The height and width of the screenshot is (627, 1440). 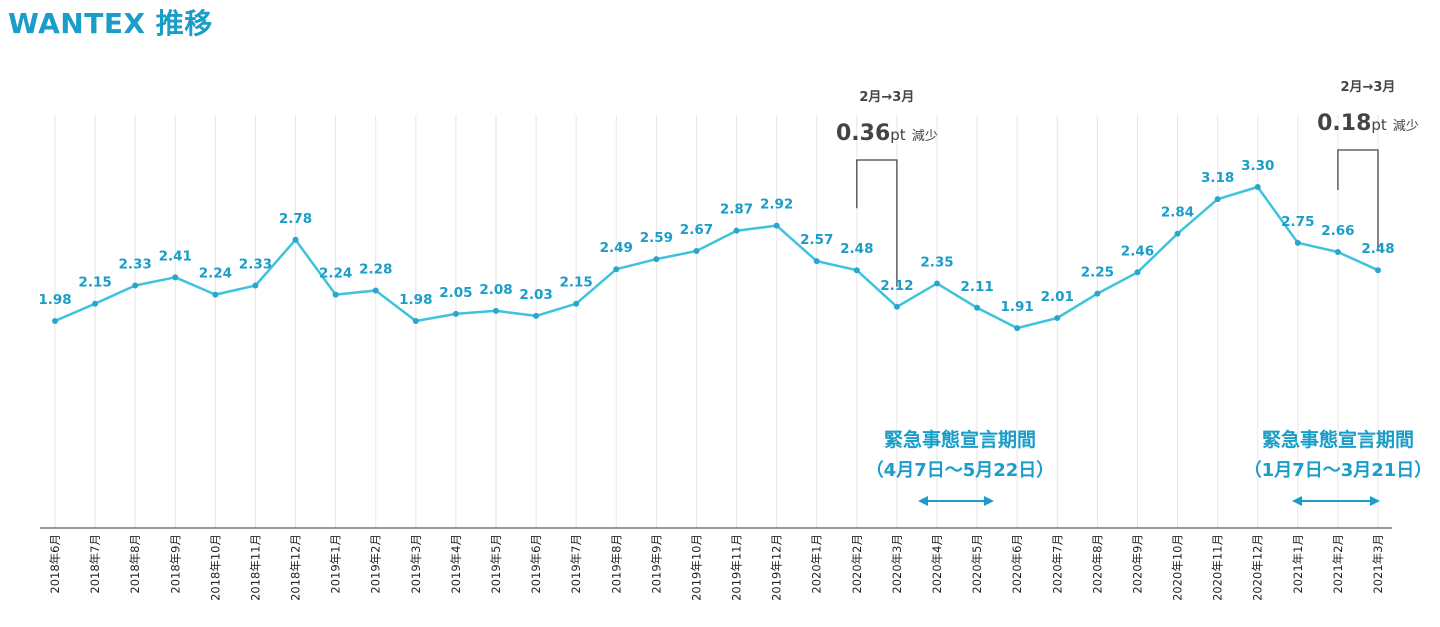 What do you see at coordinates (616, 248) in the screenshot?
I see `data-label: 2.49` at bounding box center [616, 248].